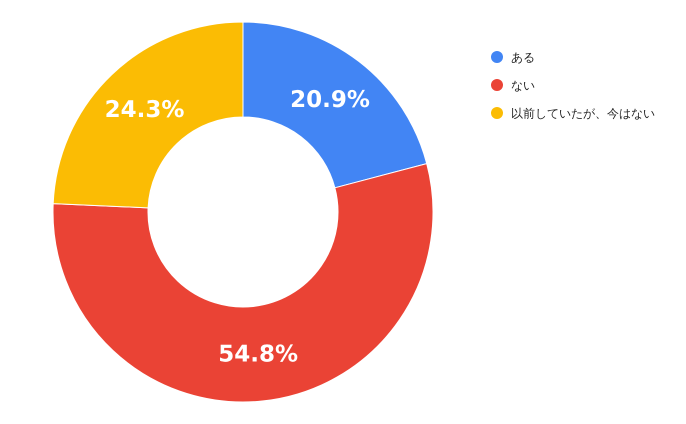  Describe the element at coordinates (523, 85) in the screenshot. I see `legend-label: ない` at that location.